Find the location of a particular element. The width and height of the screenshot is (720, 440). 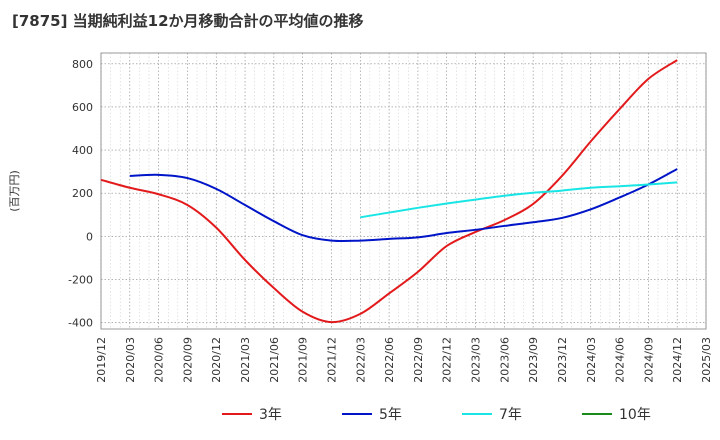

x-tick-label: 2023/12 is located at coordinates (562, 360).